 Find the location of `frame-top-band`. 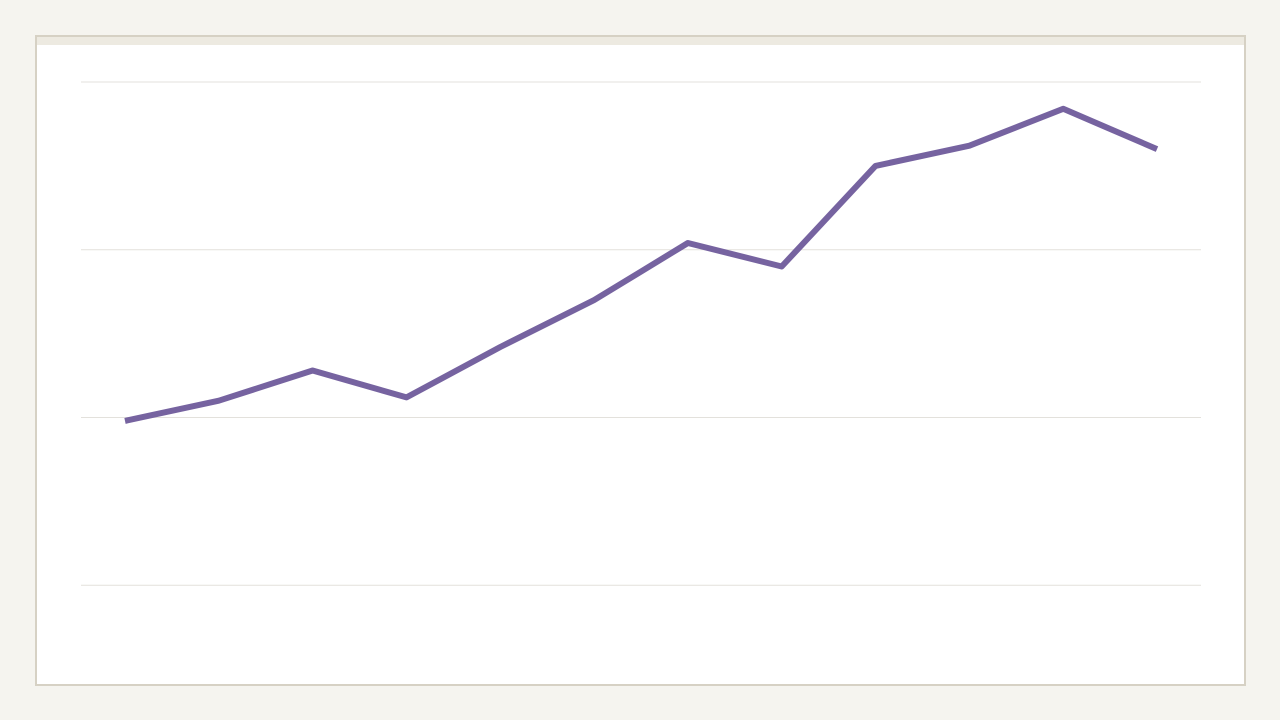

frame-top-band is located at coordinates (640, 41).